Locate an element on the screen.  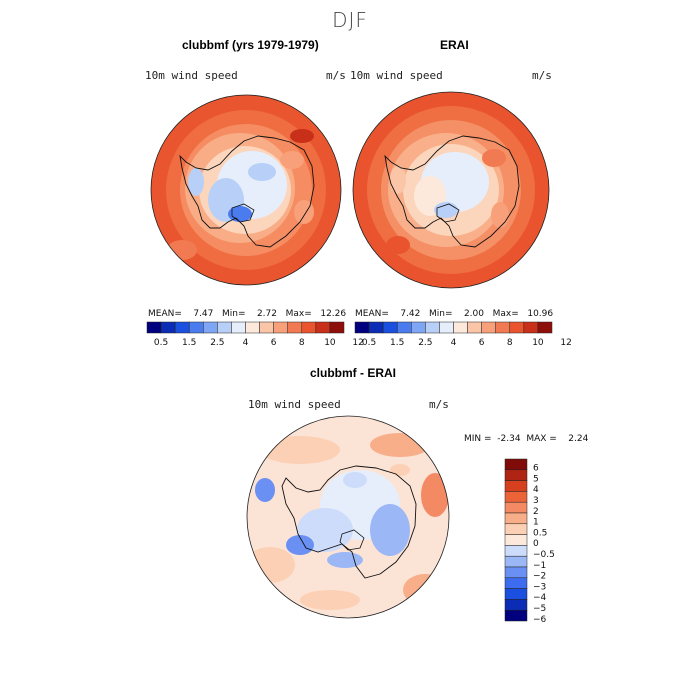
obs-min-label: Min= is located at coordinates (440, 314).